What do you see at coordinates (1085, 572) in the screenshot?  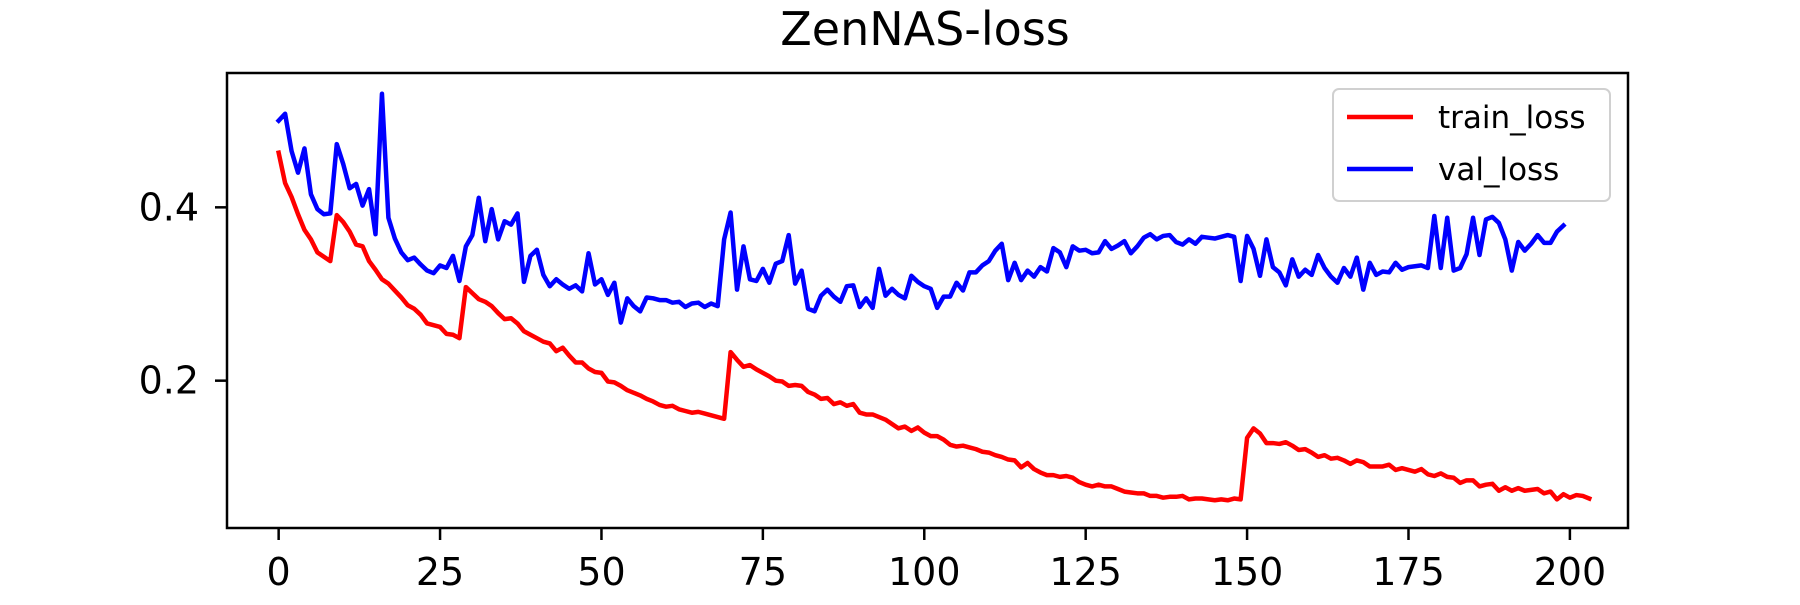 I see `x-tick-label: 125` at bounding box center [1085, 572].